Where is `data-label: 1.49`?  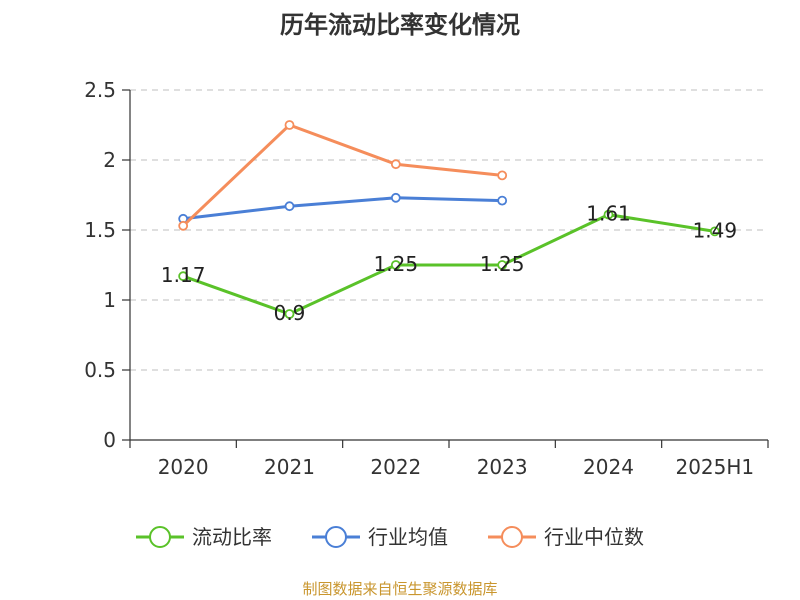 data-label: 1.49 is located at coordinates (715, 230).